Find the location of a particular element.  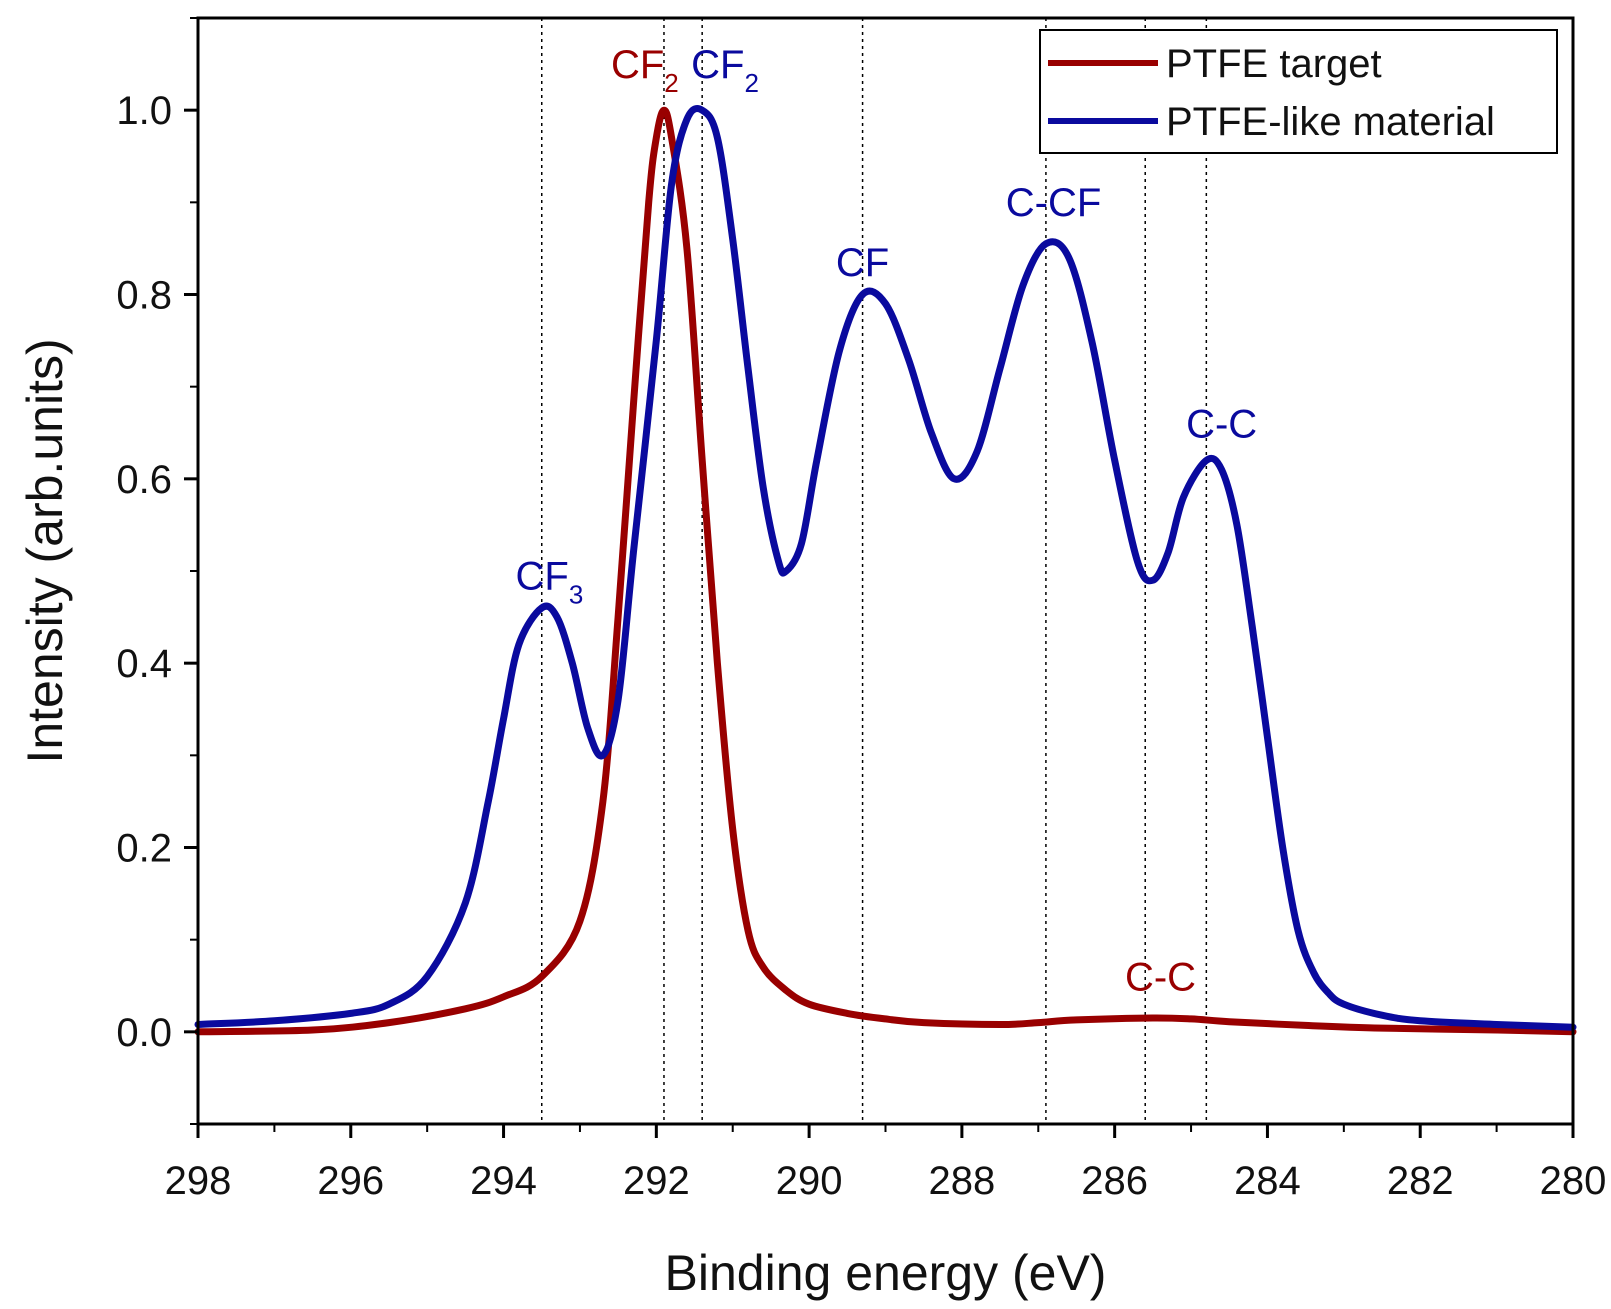

x-tick-label: 288 is located at coordinates (962, 1181).